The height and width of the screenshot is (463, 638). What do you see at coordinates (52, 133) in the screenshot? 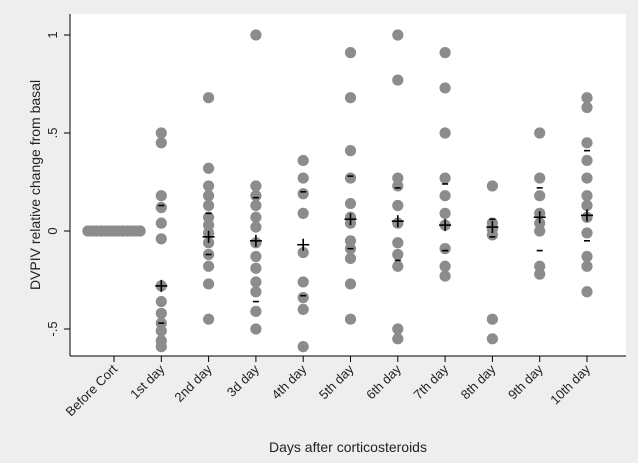
I see `y-tick-label: .5` at bounding box center [52, 133].